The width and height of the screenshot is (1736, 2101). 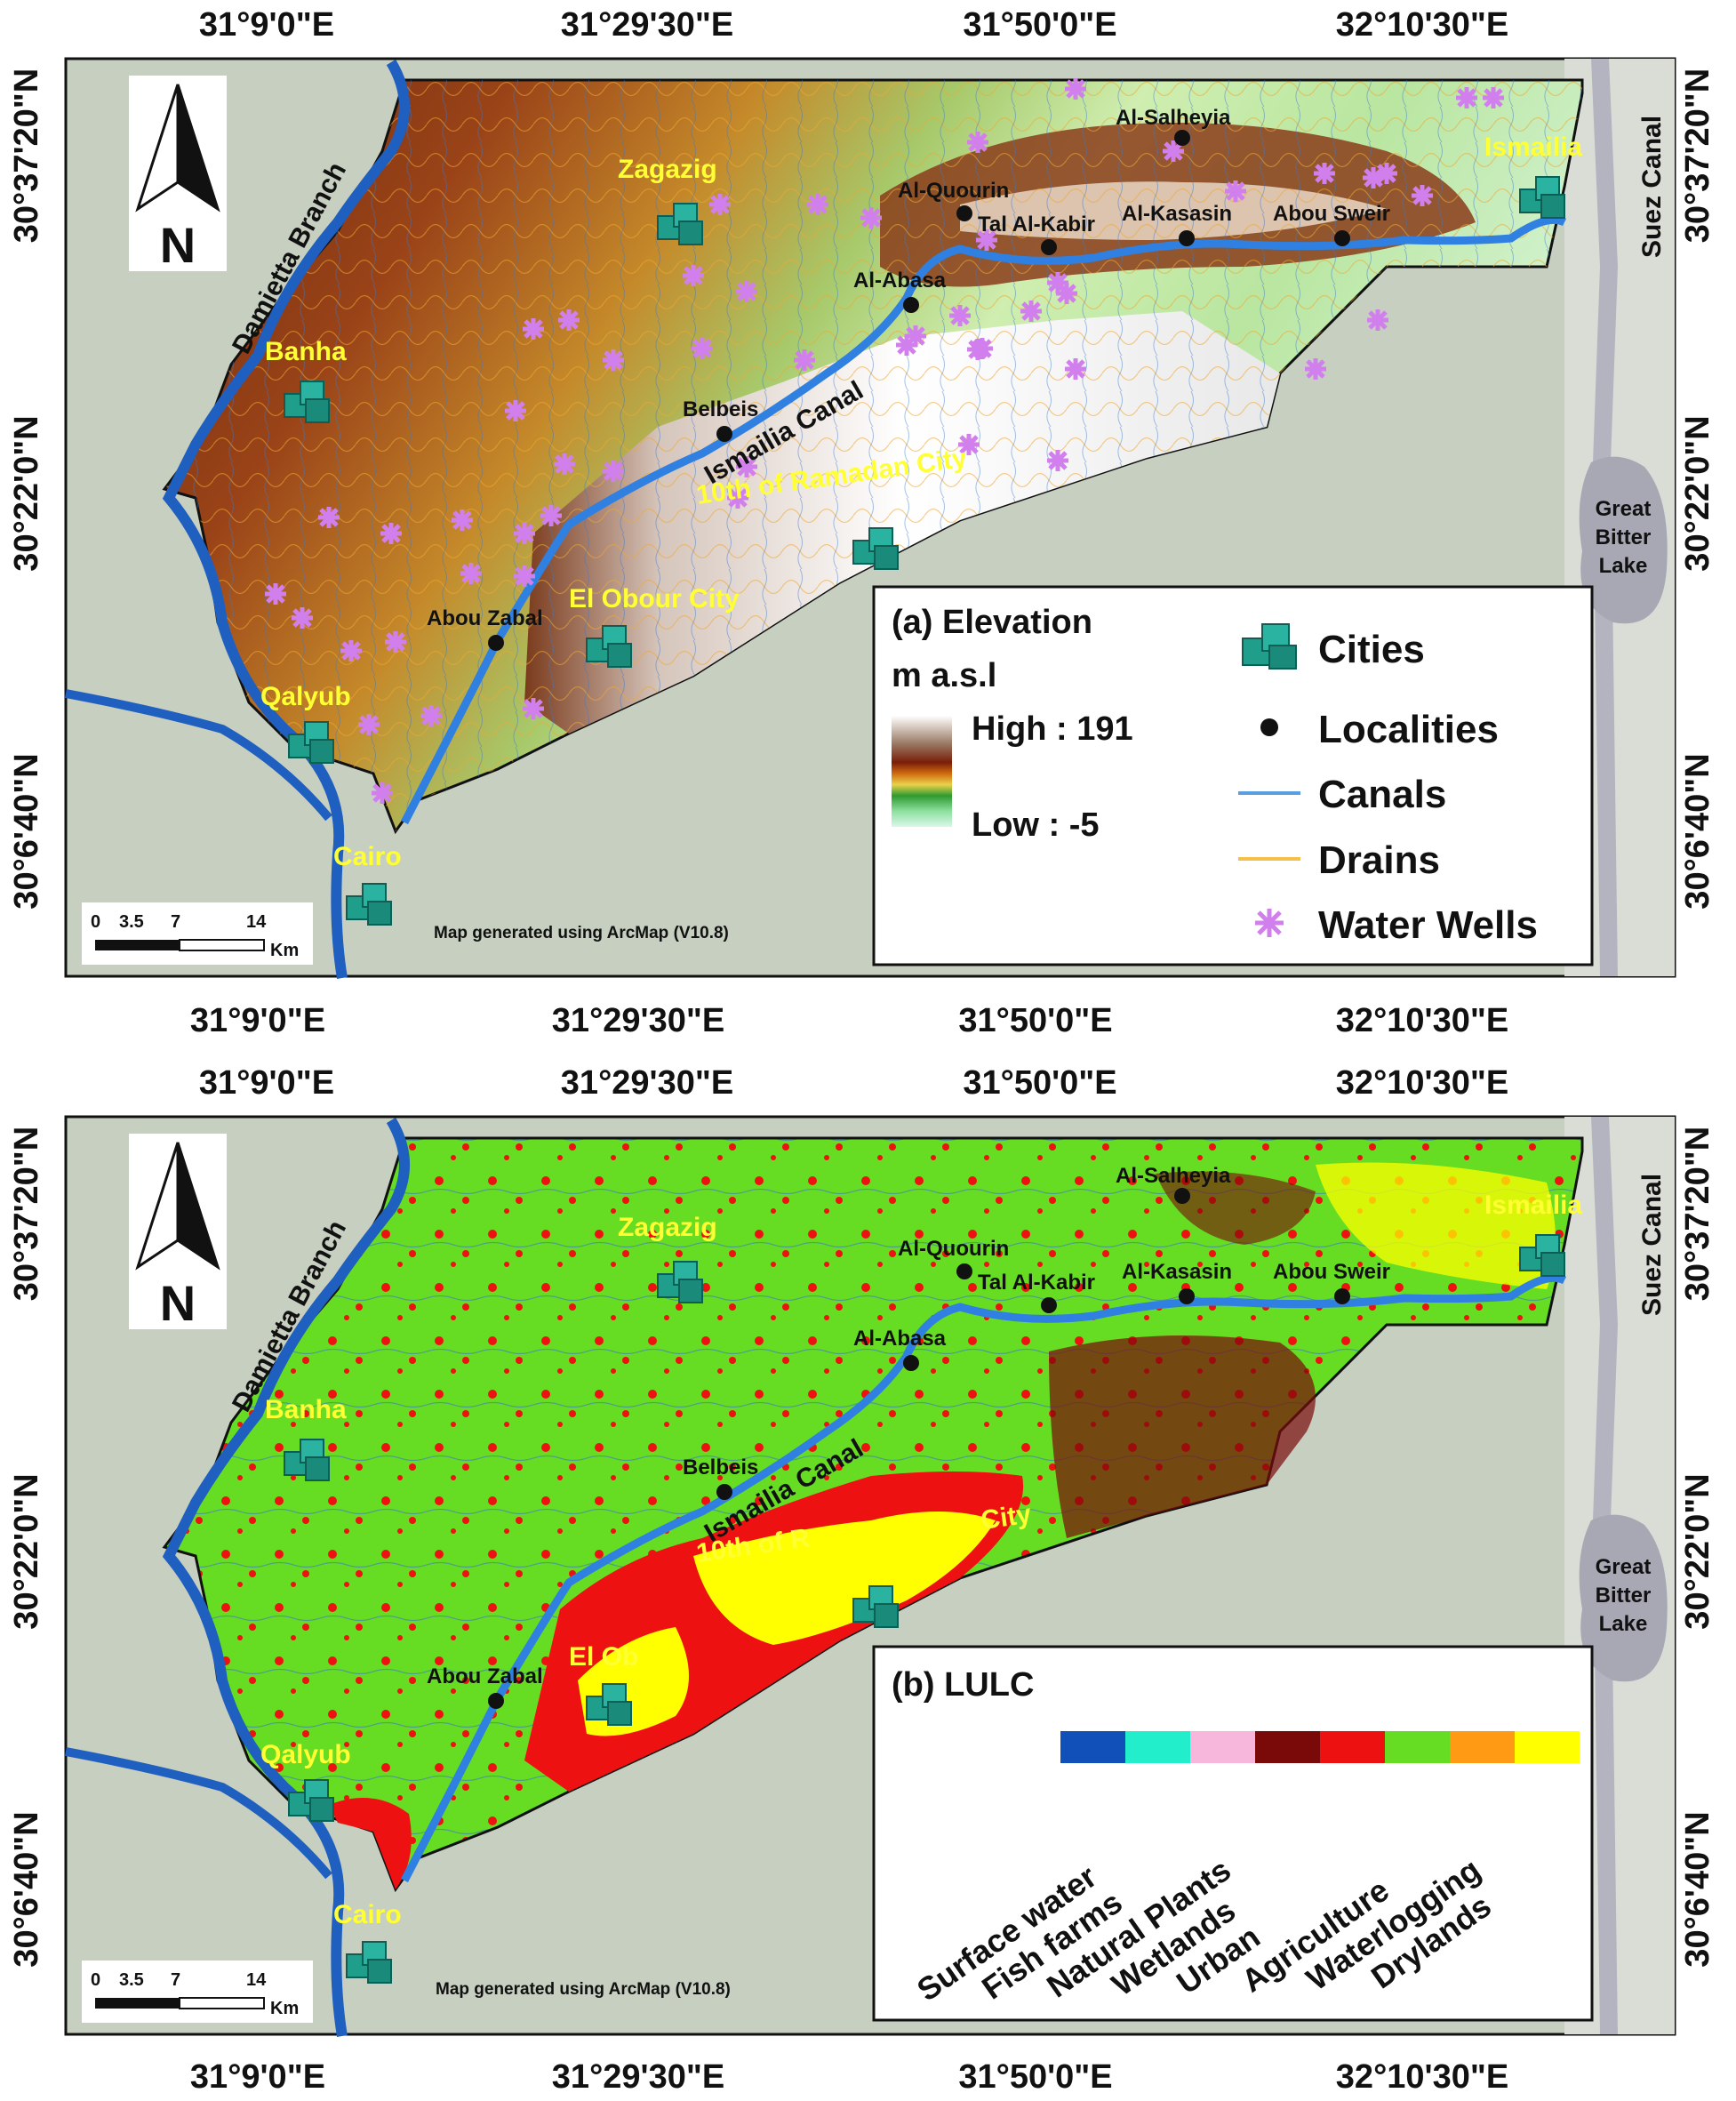 I want to click on svg-text: 30°37'20"N, so click(x=26, y=156).